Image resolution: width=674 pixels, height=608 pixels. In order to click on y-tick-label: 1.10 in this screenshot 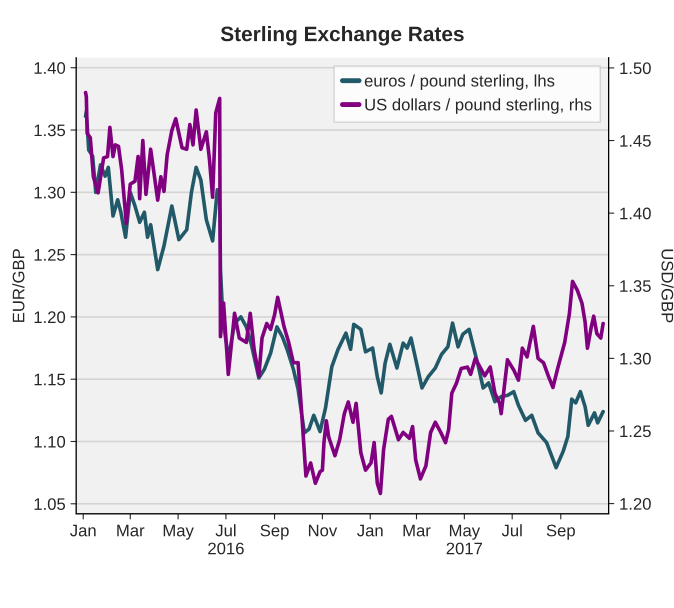, I will do `click(50, 442)`.